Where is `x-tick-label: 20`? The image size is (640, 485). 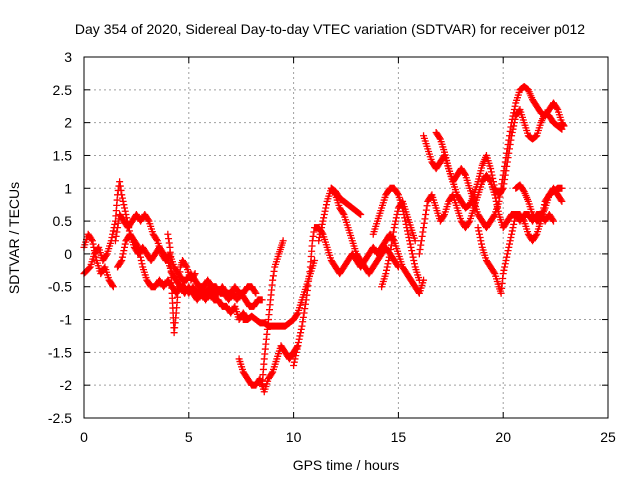
x-tick-label: 20 is located at coordinates (503, 437).